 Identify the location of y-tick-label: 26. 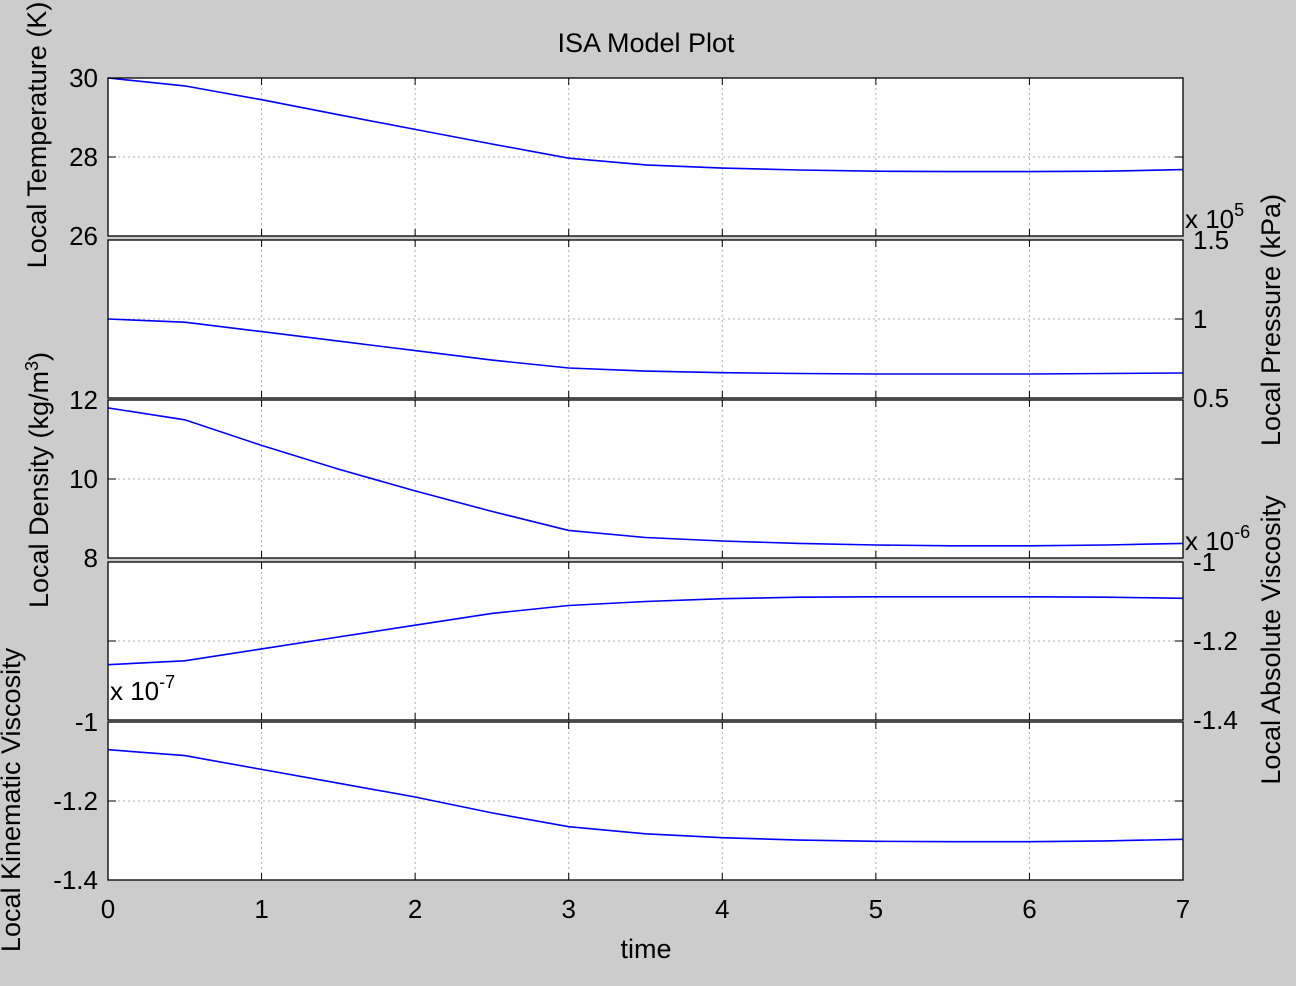
(83, 236).